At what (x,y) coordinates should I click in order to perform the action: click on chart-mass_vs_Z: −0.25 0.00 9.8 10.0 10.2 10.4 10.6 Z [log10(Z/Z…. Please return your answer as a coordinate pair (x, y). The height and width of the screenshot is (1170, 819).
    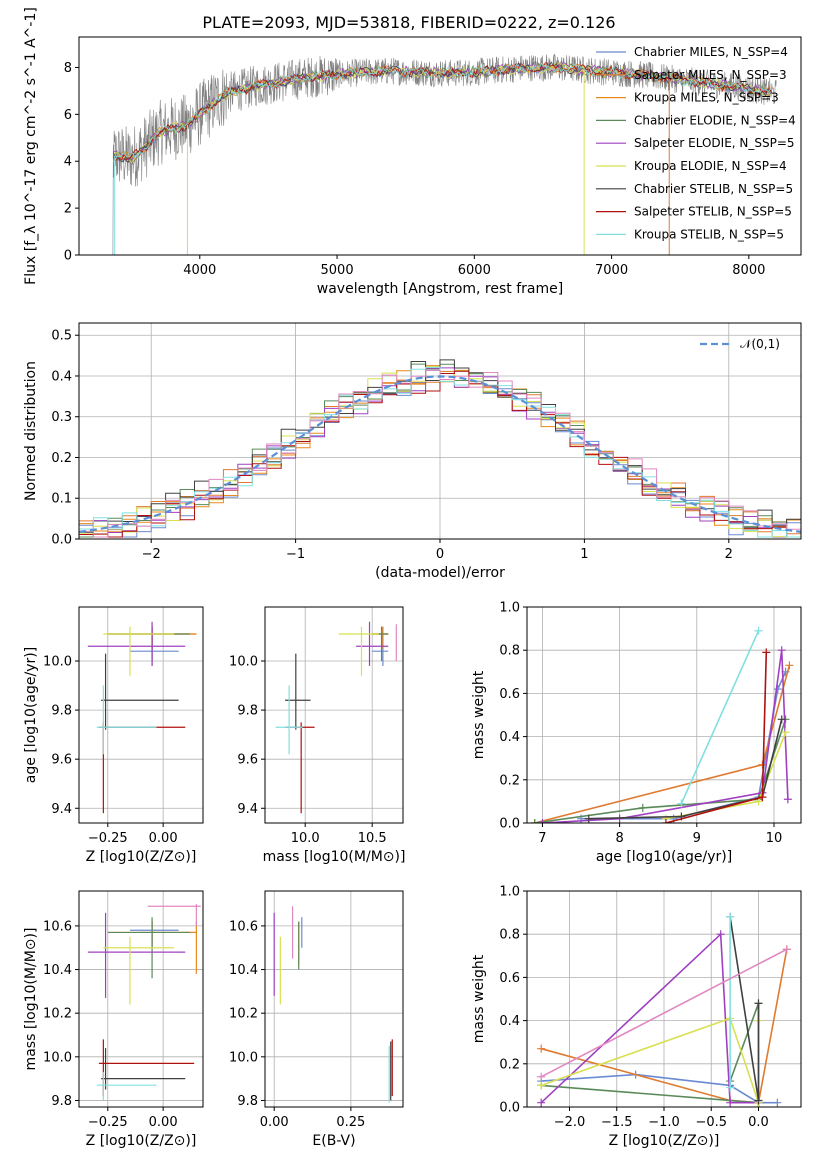
    Looking at the image, I should click on (113, 1019).